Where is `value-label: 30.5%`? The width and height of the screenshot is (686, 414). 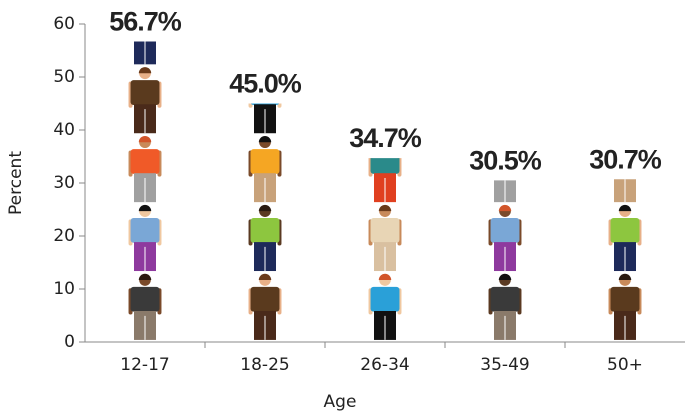 value-label: 30.5% is located at coordinates (505, 160).